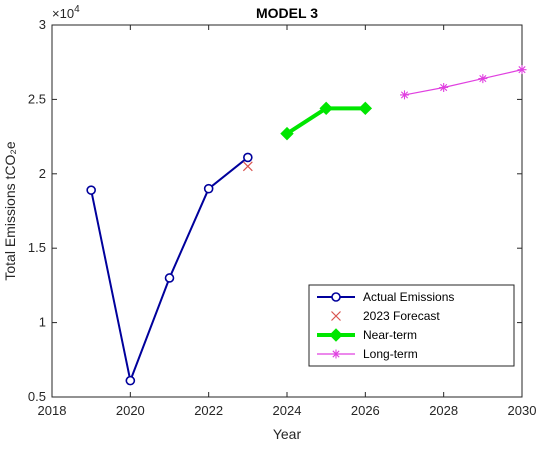 This screenshot has width=550, height=449. I want to click on x-tick-label: 2024, so click(287, 410).